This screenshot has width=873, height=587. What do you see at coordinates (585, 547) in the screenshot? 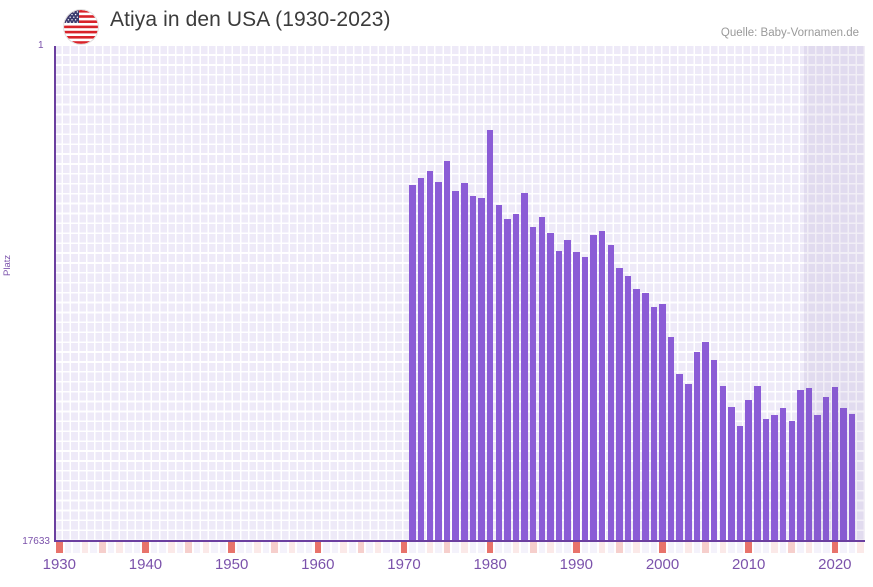
I see `x-tick-1991` at bounding box center [585, 547].